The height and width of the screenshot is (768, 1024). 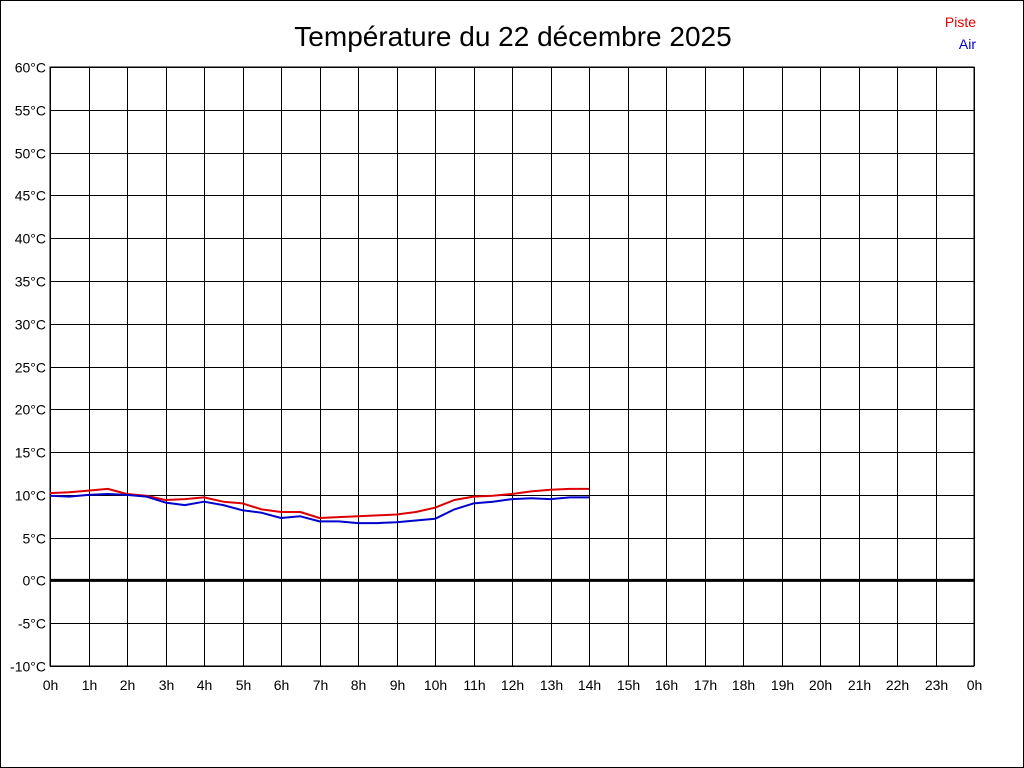 I want to click on x-tick-label: 8h, so click(x=359, y=685).